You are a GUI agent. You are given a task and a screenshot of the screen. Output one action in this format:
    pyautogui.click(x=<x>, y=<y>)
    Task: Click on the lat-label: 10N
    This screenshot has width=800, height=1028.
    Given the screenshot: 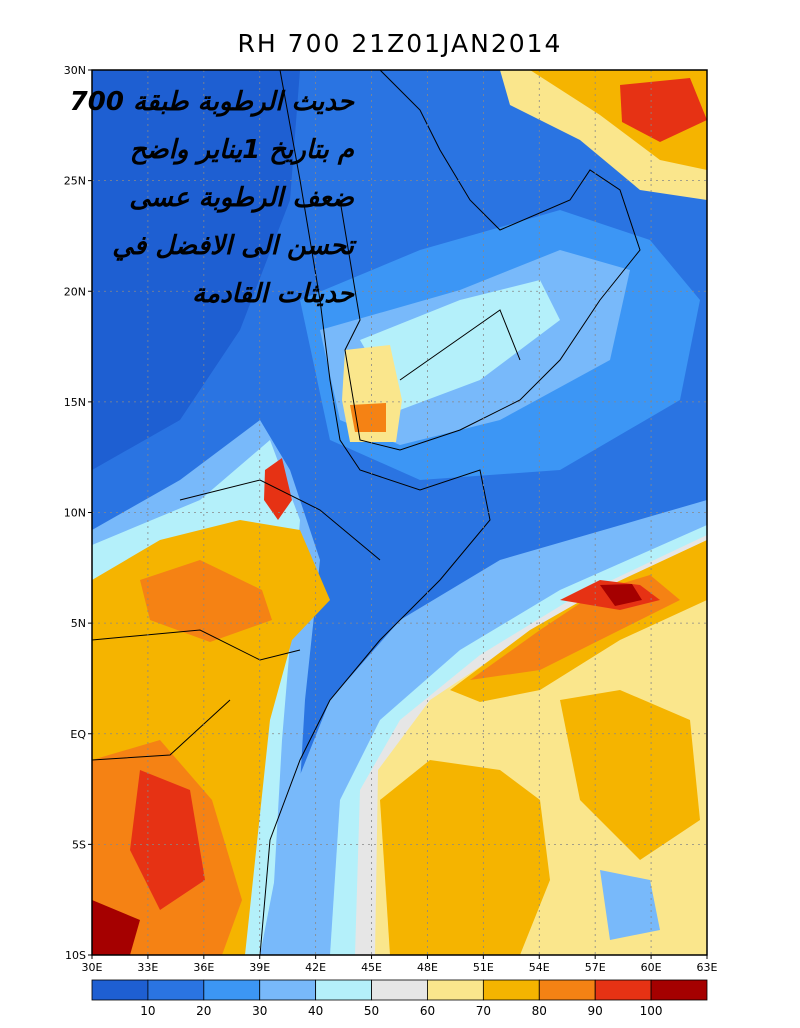 What is the action you would take?
    pyautogui.click(x=75, y=513)
    